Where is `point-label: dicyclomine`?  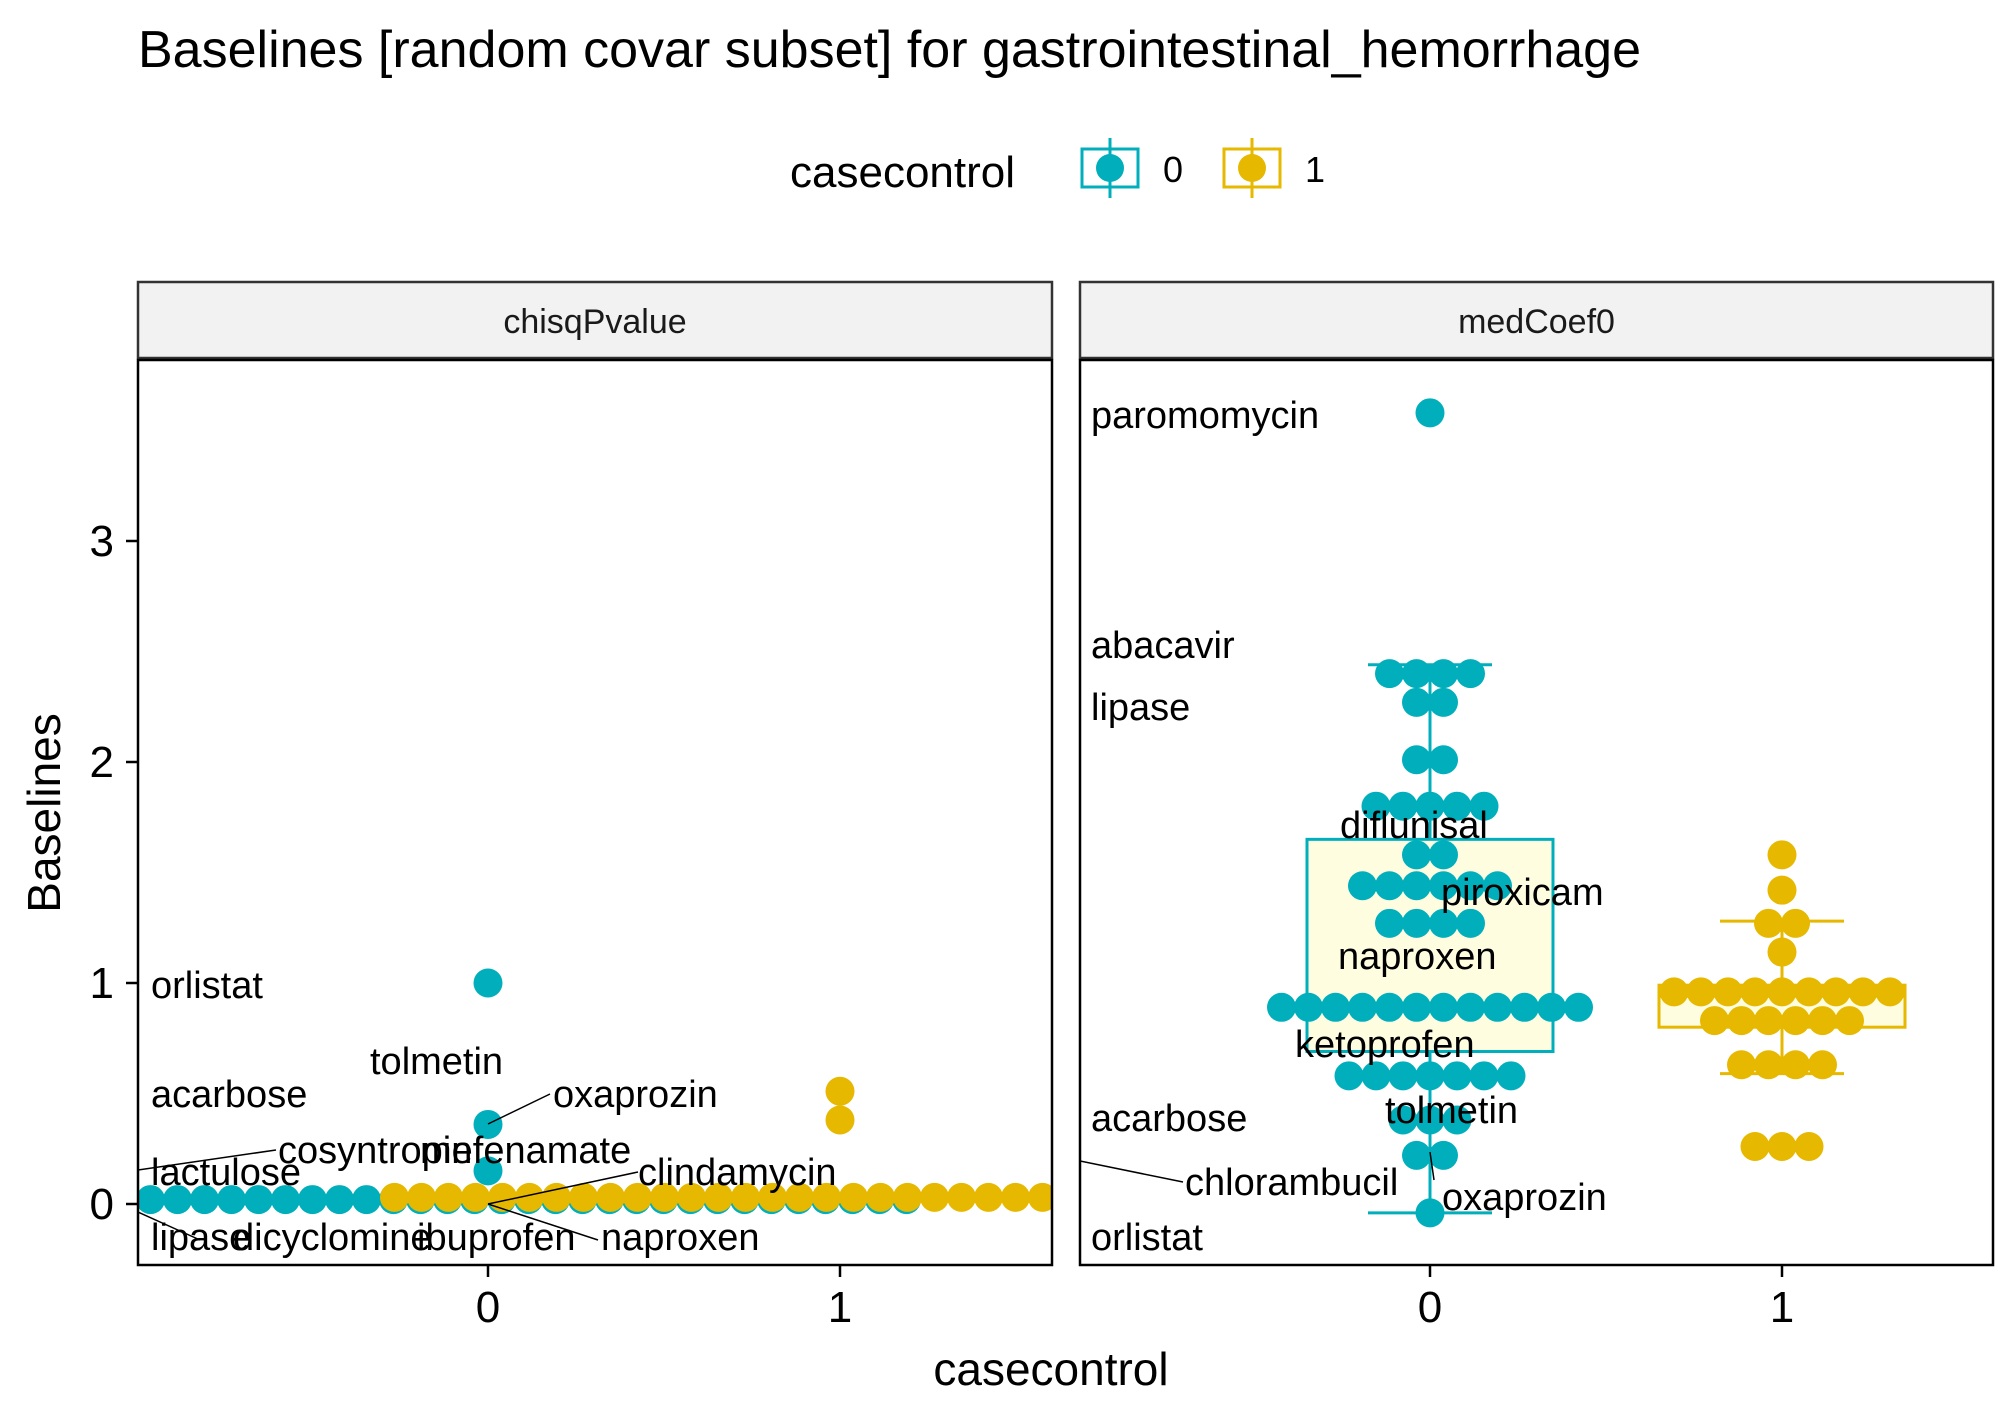
point-label: dicyclomine is located at coordinates (332, 1238).